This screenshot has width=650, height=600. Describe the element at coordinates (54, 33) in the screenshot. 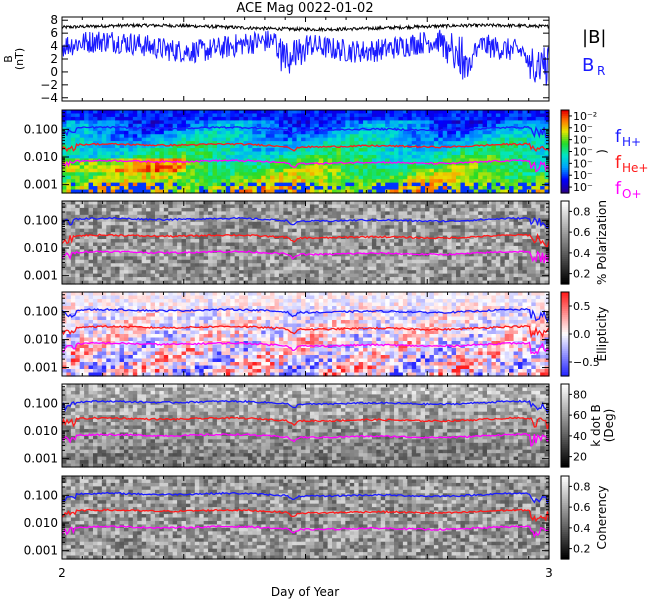

I see `y-tick-label: 6` at that location.